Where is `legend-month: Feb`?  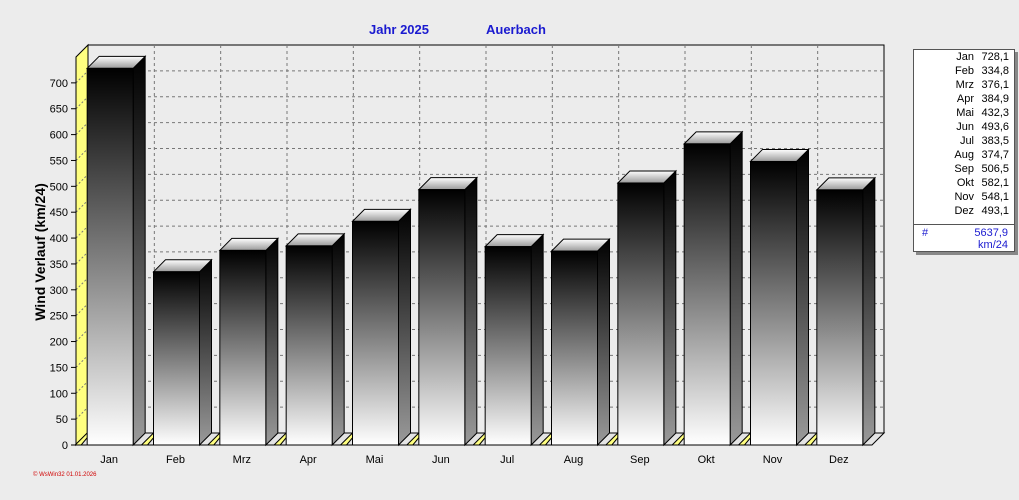 legend-month: Feb is located at coordinates (964, 71).